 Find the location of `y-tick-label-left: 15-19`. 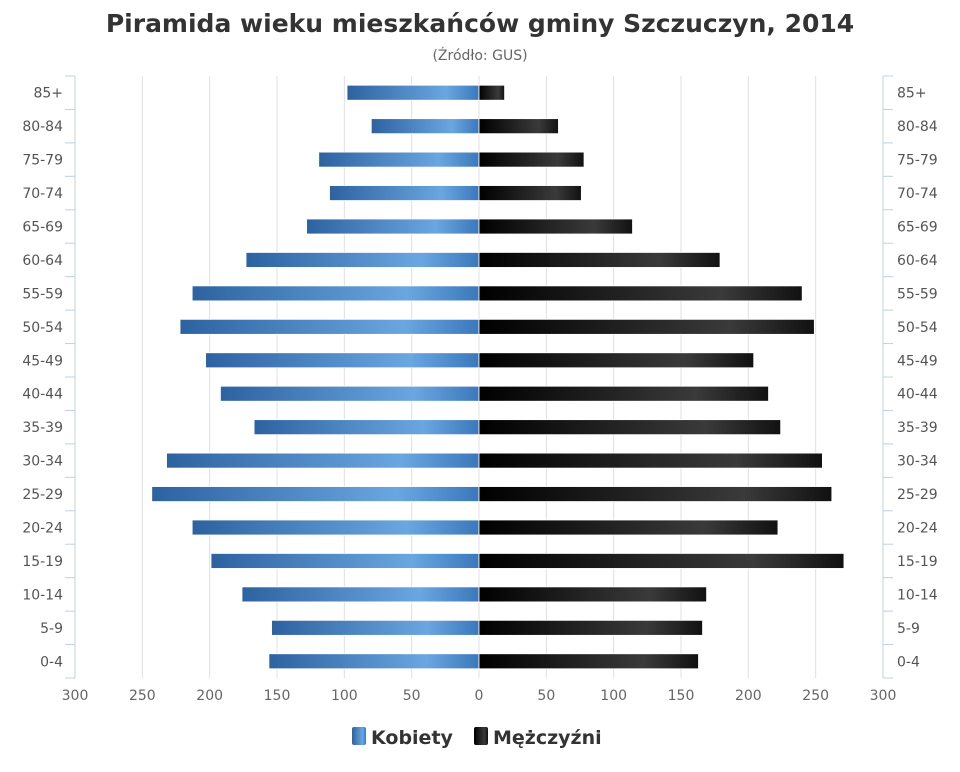

y-tick-label-left: 15-19 is located at coordinates (42, 562).